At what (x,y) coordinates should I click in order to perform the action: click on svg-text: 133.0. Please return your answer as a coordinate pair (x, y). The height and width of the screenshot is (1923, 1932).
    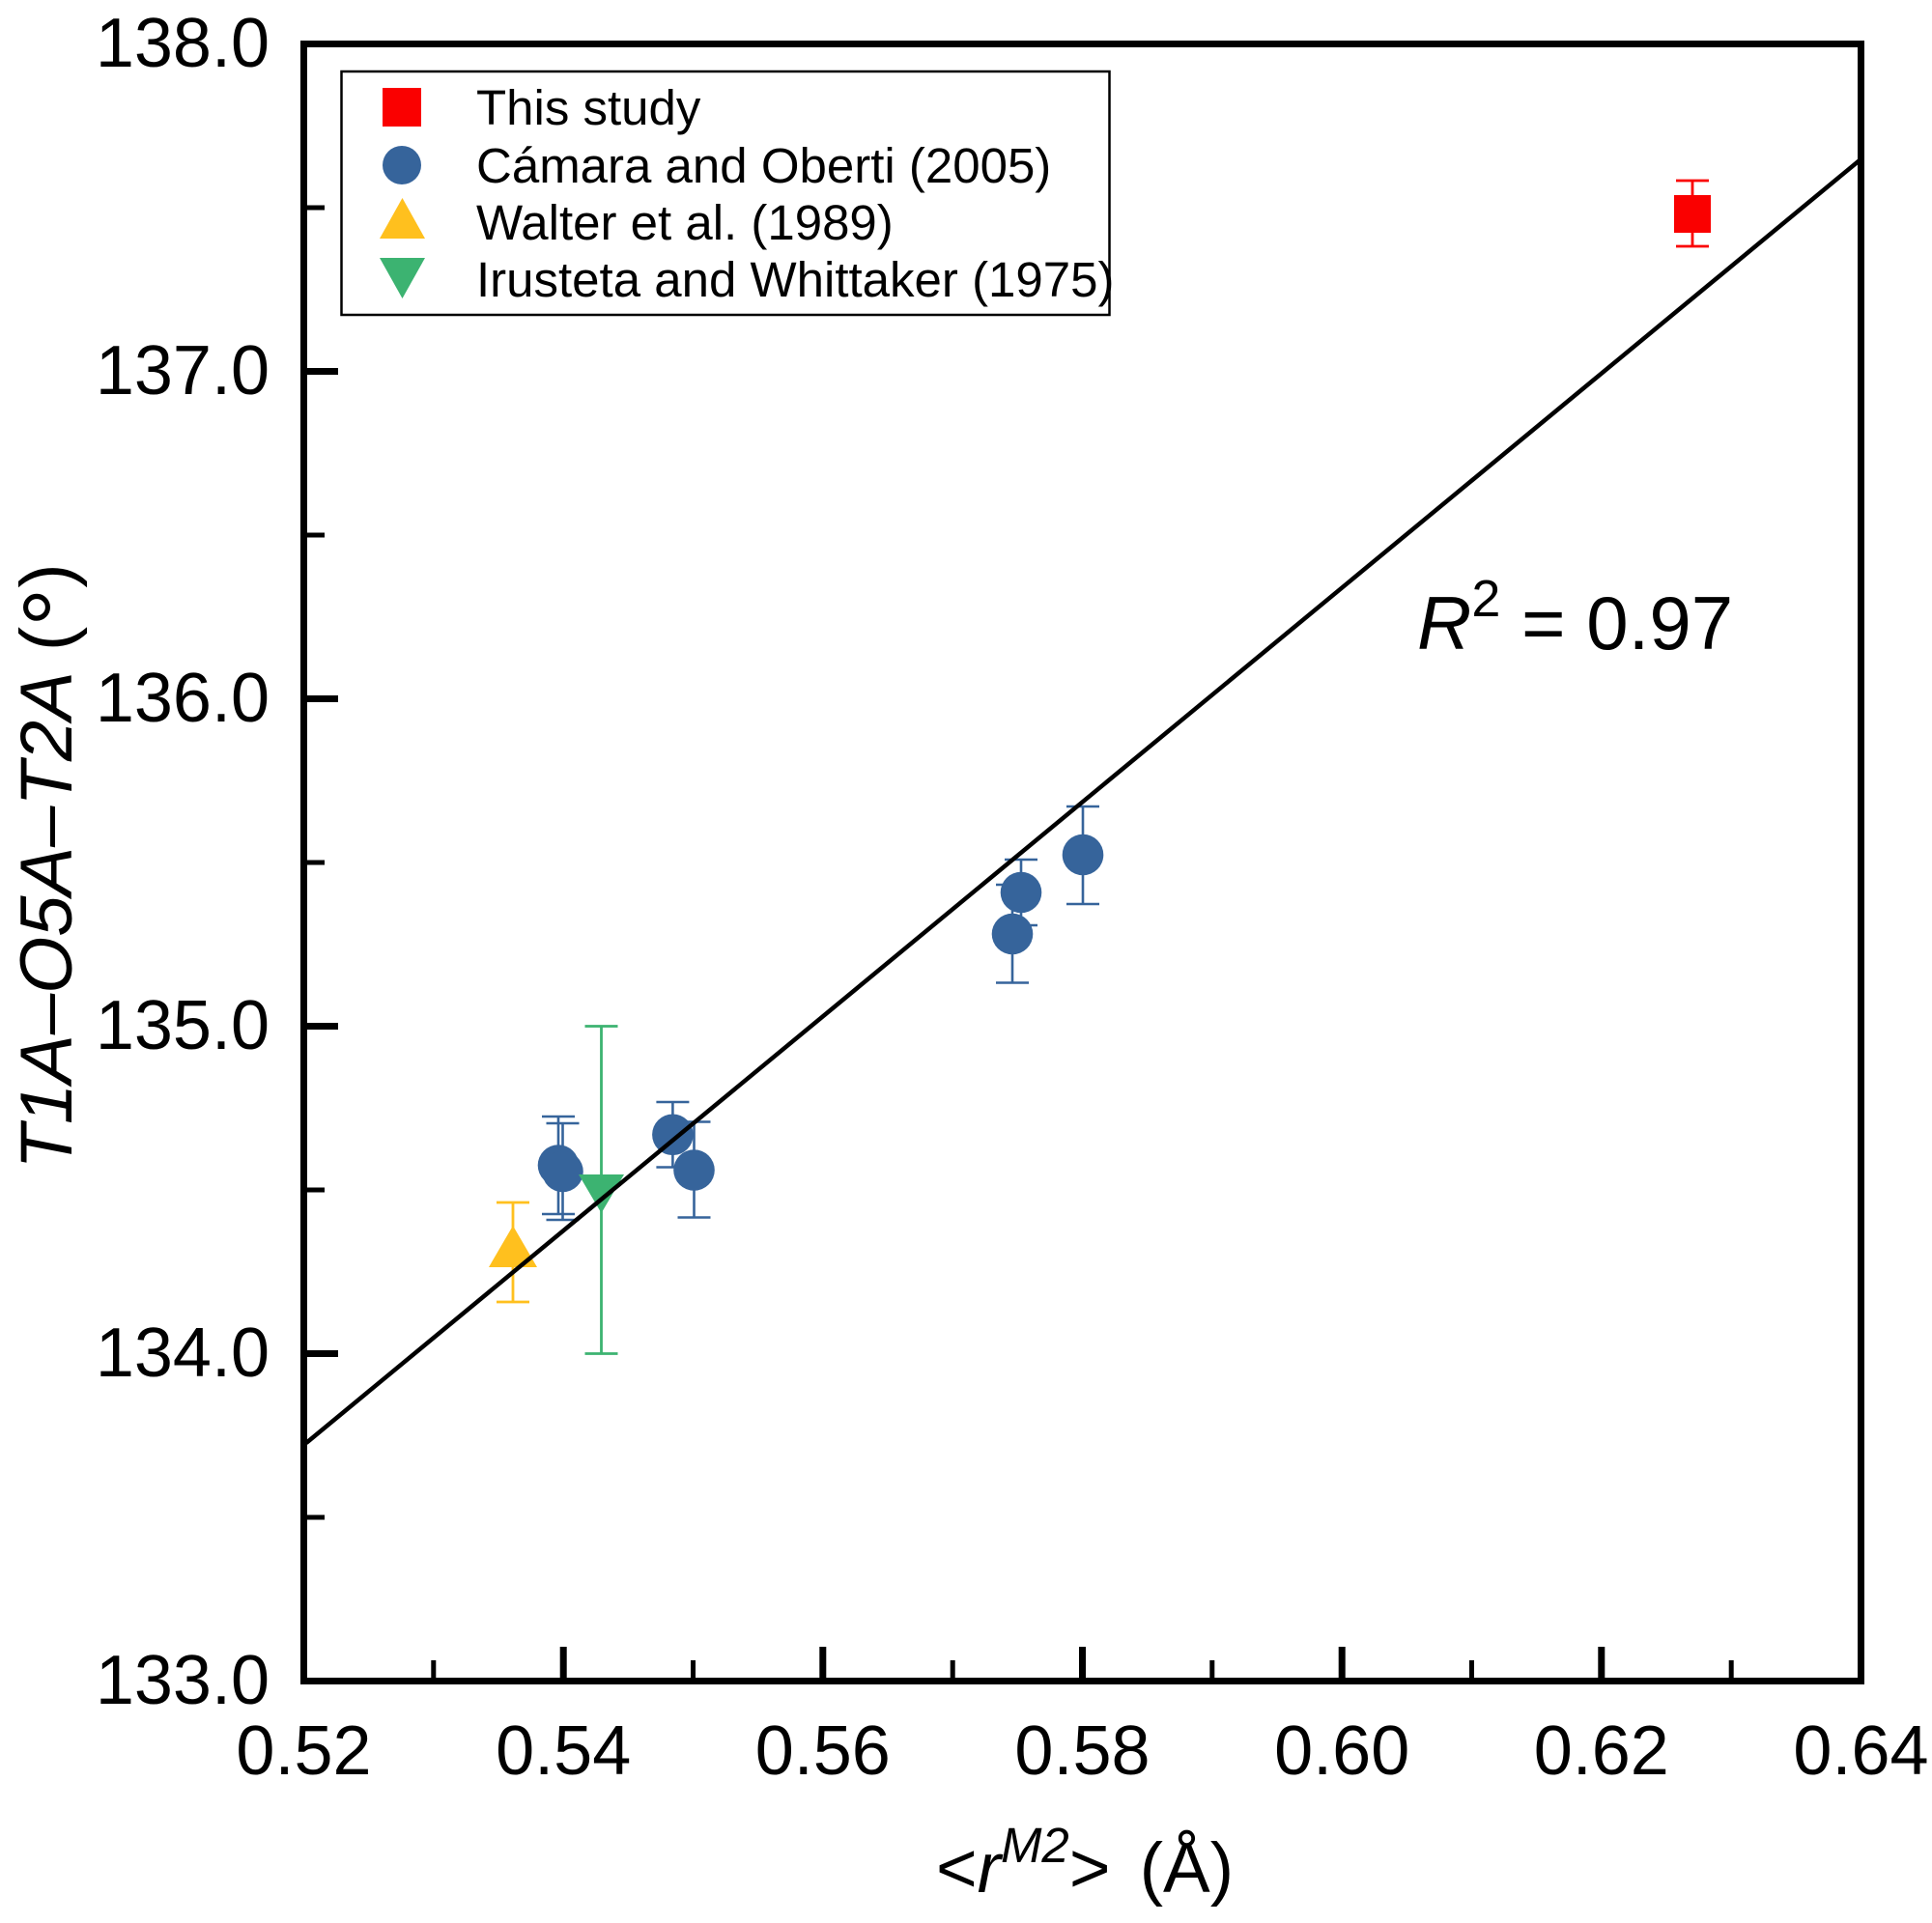
    Looking at the image, I should click on (183, 1681).